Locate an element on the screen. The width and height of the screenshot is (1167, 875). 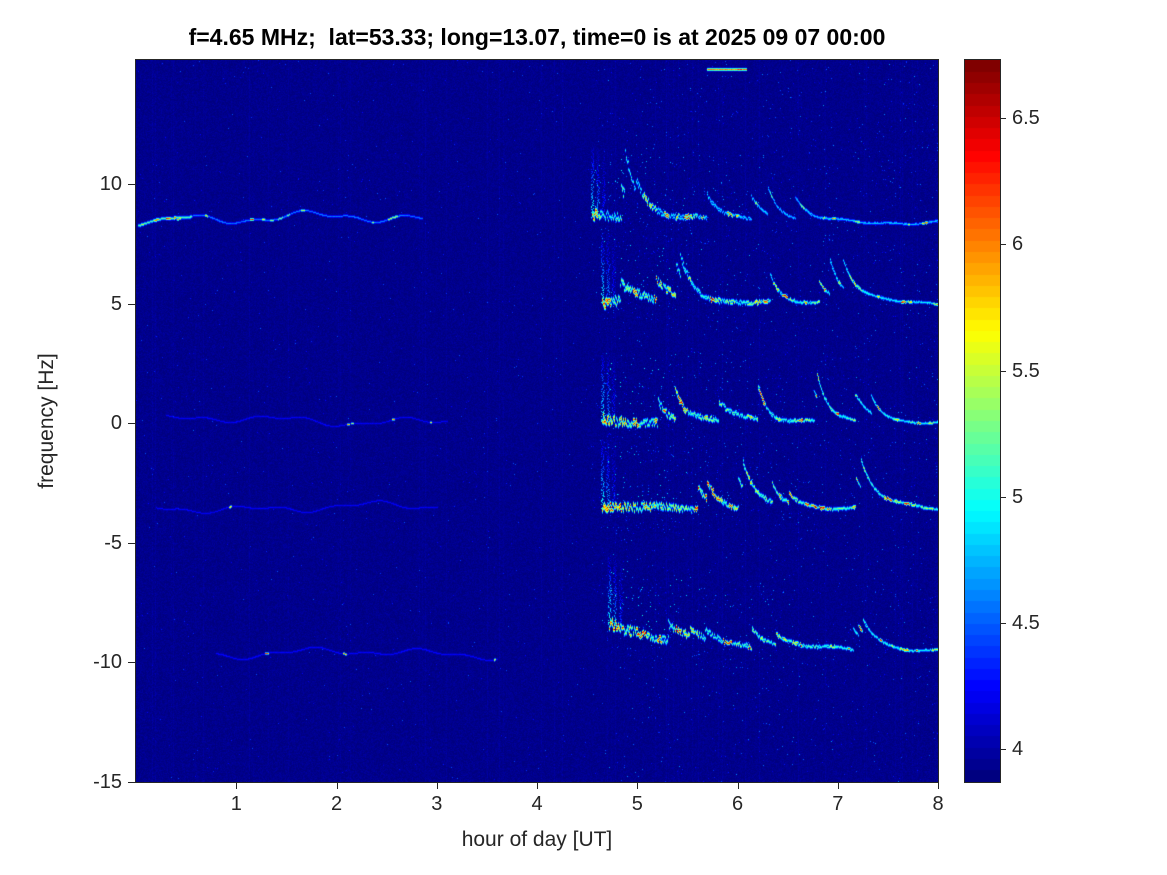
colorbar-tick-label: 4 is located at coordinates (1018, 749).